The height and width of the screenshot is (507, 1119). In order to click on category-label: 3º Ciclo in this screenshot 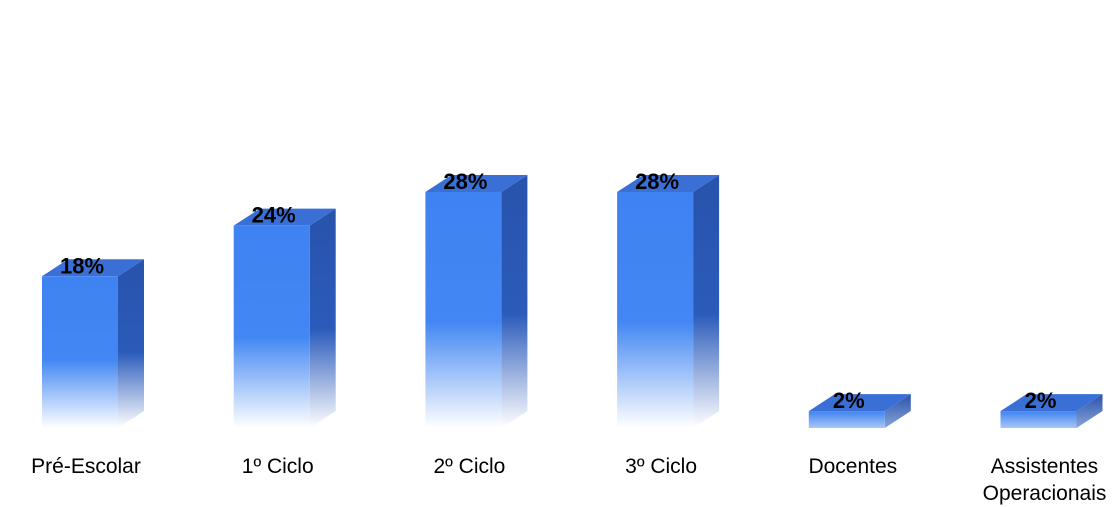, I will do `click(661, 466)`.